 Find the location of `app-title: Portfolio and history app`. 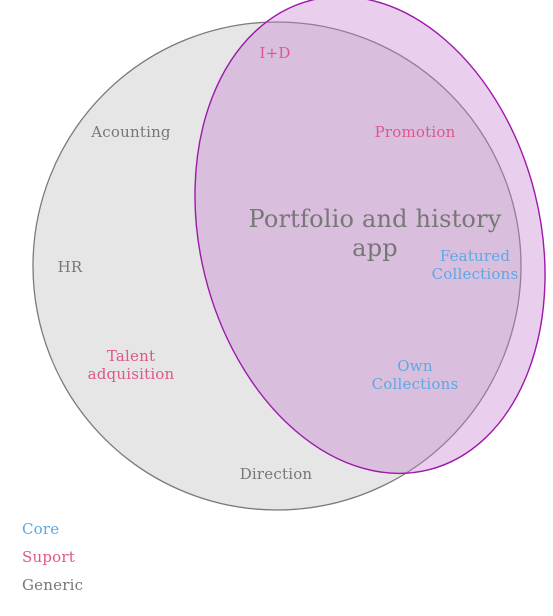

app-title: Portfolio and history app is located at coordinates (374, 234).